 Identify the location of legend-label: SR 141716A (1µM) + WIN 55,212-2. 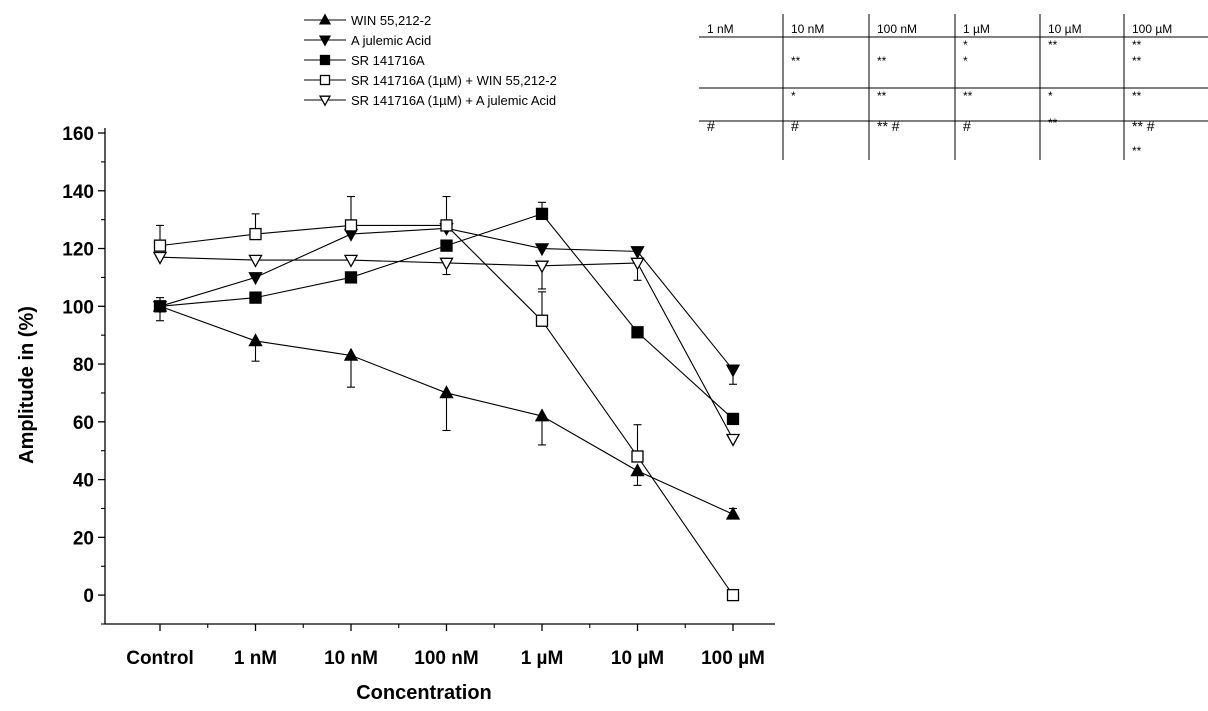
(454, 80).